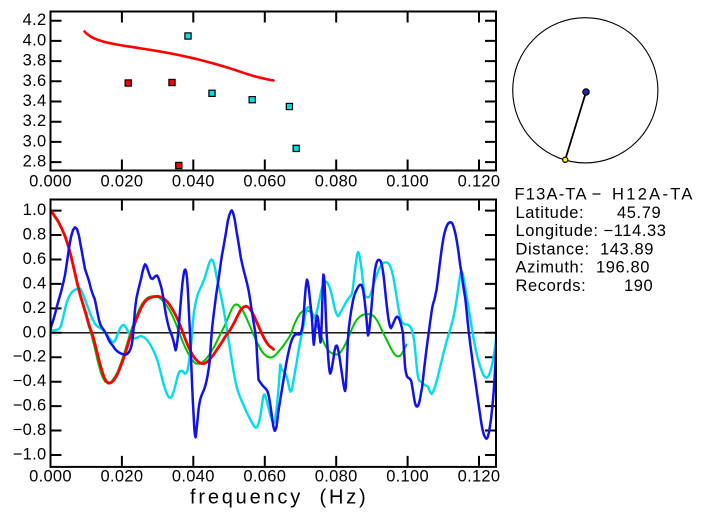 The width and height of the screenshot is (702, 519). I want to click on svg-text: −1.0, so click(30, 455).